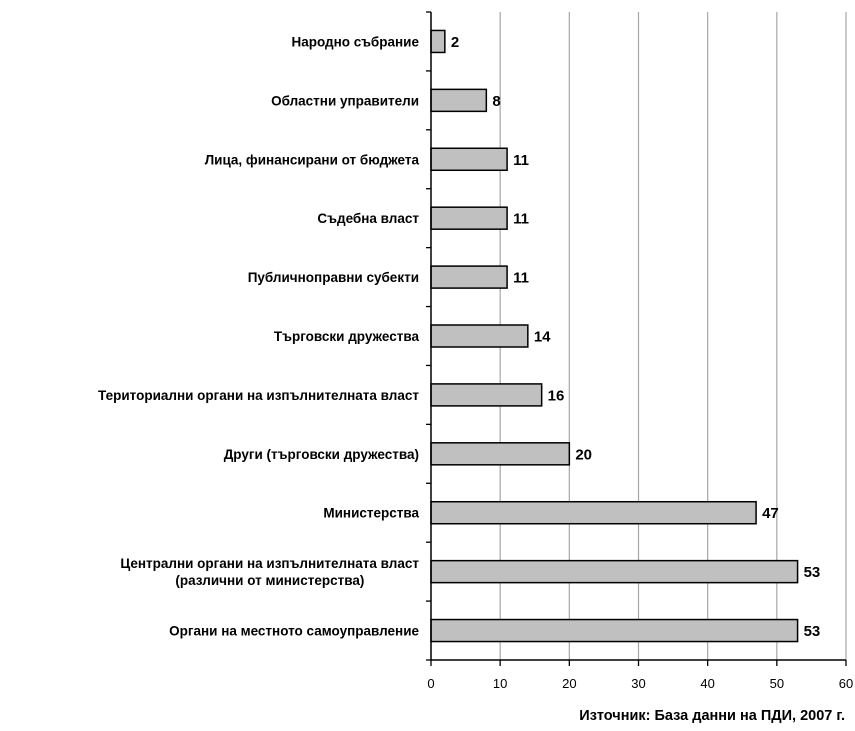  What do you see at coordinates (368, 218) in the screenshot?
I see `category-label-3: Съдебна власт` at bounding box center [368, 218].